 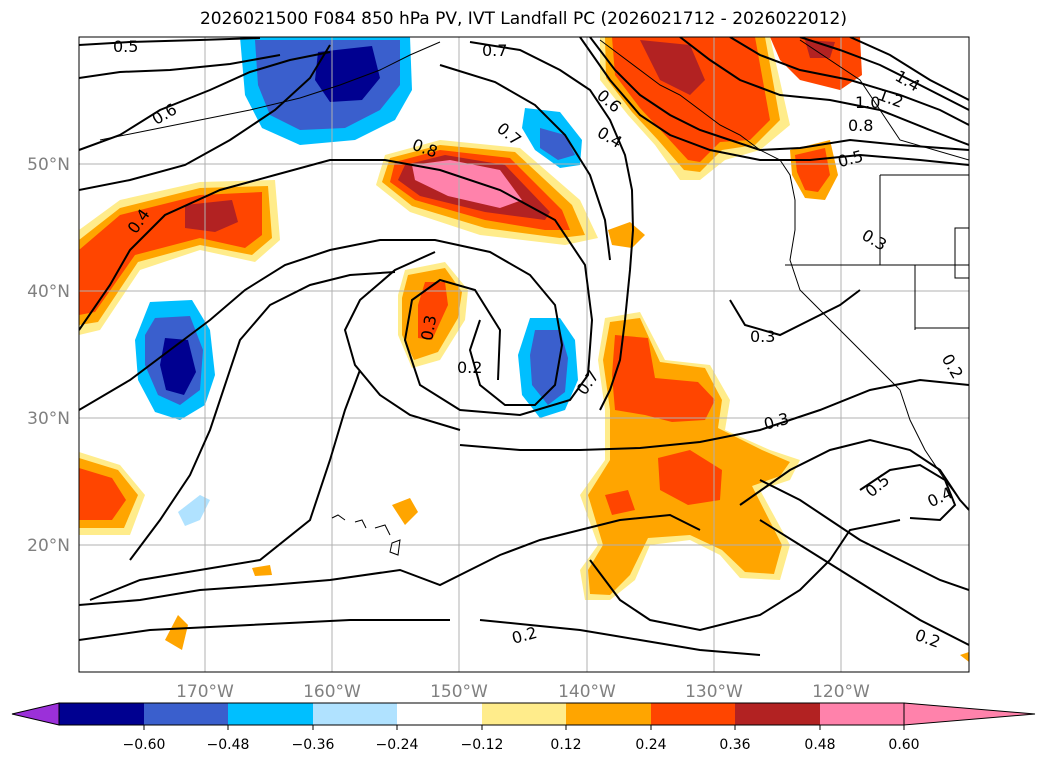 I want to click on contour-label: 0.8, so click(x=860, y=125).